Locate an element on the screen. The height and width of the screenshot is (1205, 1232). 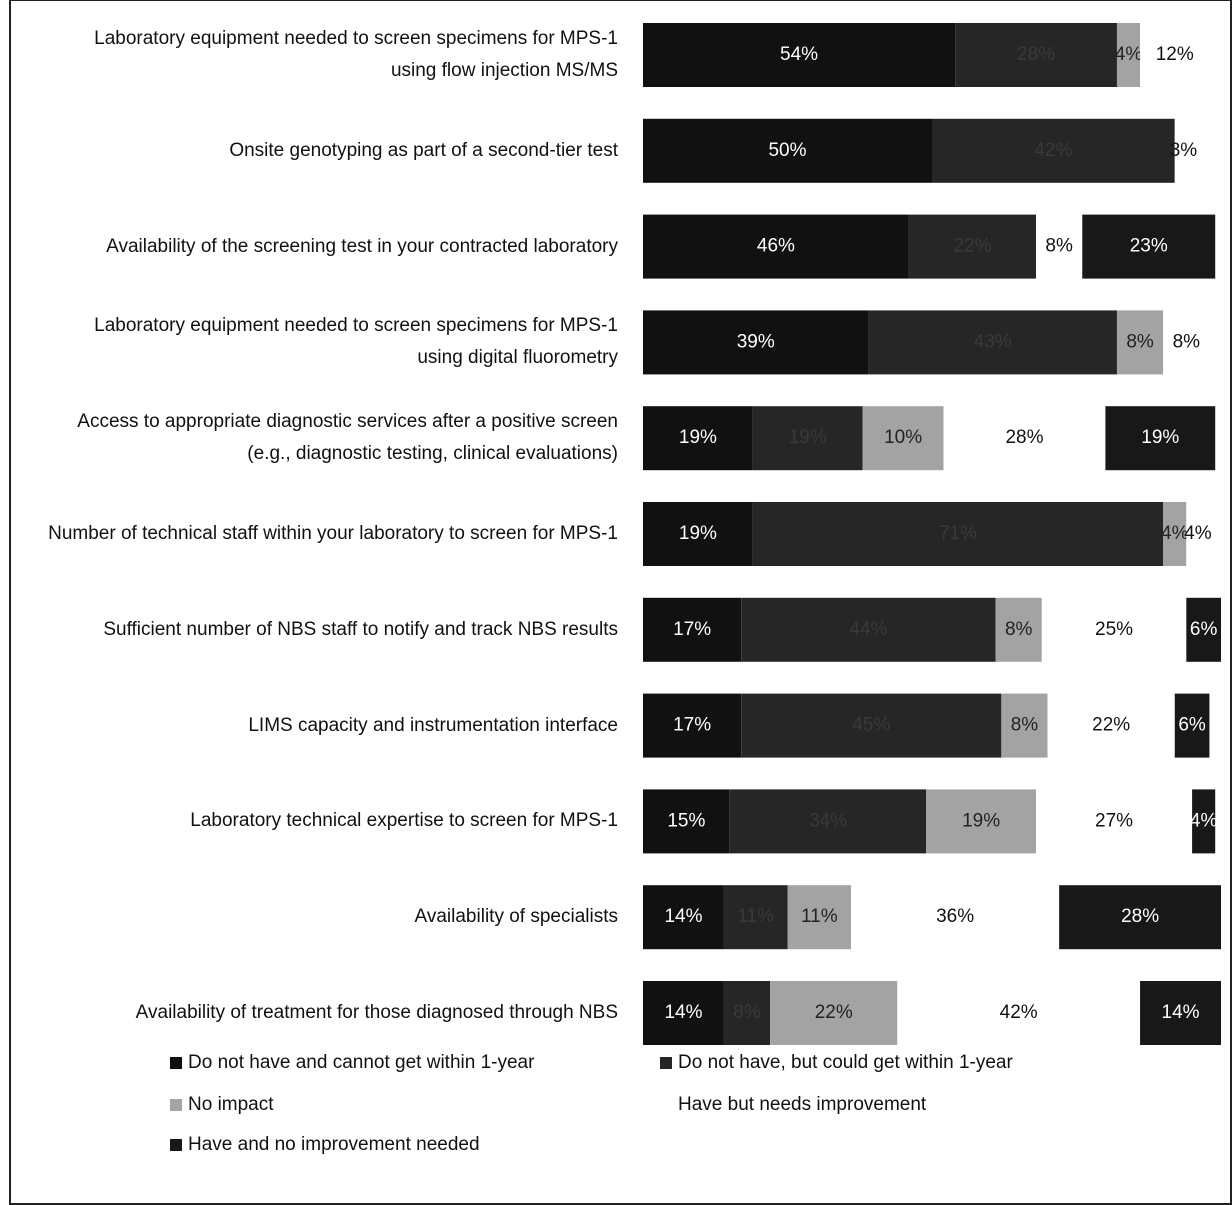
data-label: 46% is located at coordinates (776, 246).